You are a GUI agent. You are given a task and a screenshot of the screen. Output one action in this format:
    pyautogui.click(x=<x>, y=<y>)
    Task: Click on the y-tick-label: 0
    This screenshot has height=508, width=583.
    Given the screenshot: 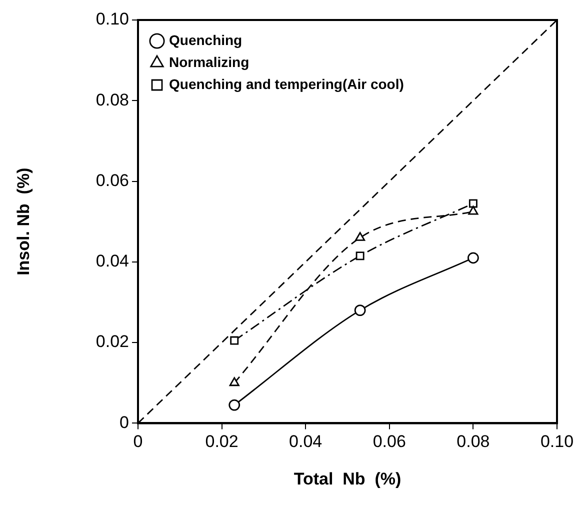 What is the action you would take?
    pyautogui.click(x=124, y=422)
    